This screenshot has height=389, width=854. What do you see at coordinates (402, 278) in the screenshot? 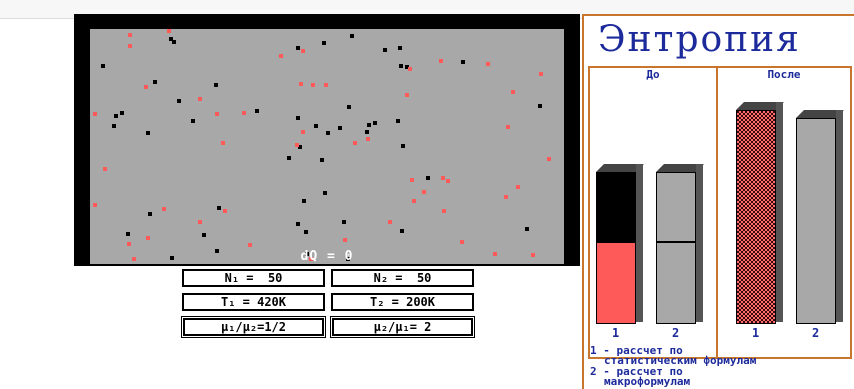
I see `n2-field: N₂ = 50` at bounding box center [402, 278].